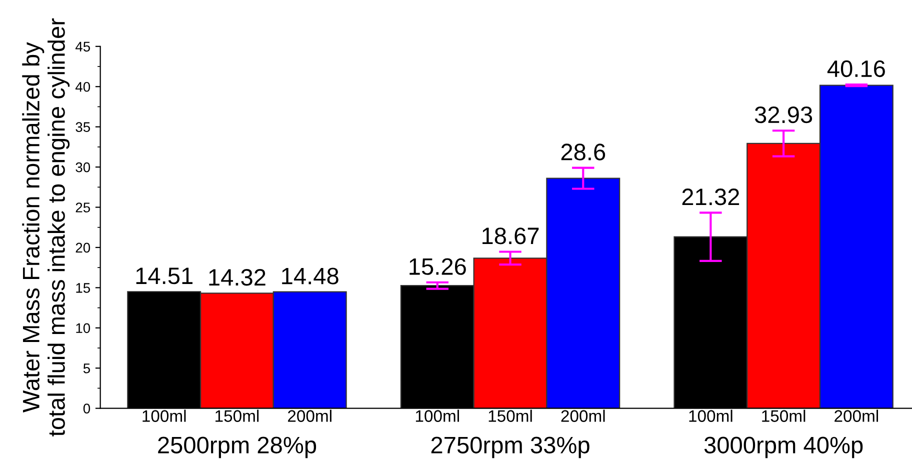 This screenshot has width=912, height=464. What do you see at coordinates (783, 115) in the screenshot?
I see `data-label: 32.93` at bounding box center [783, 115].